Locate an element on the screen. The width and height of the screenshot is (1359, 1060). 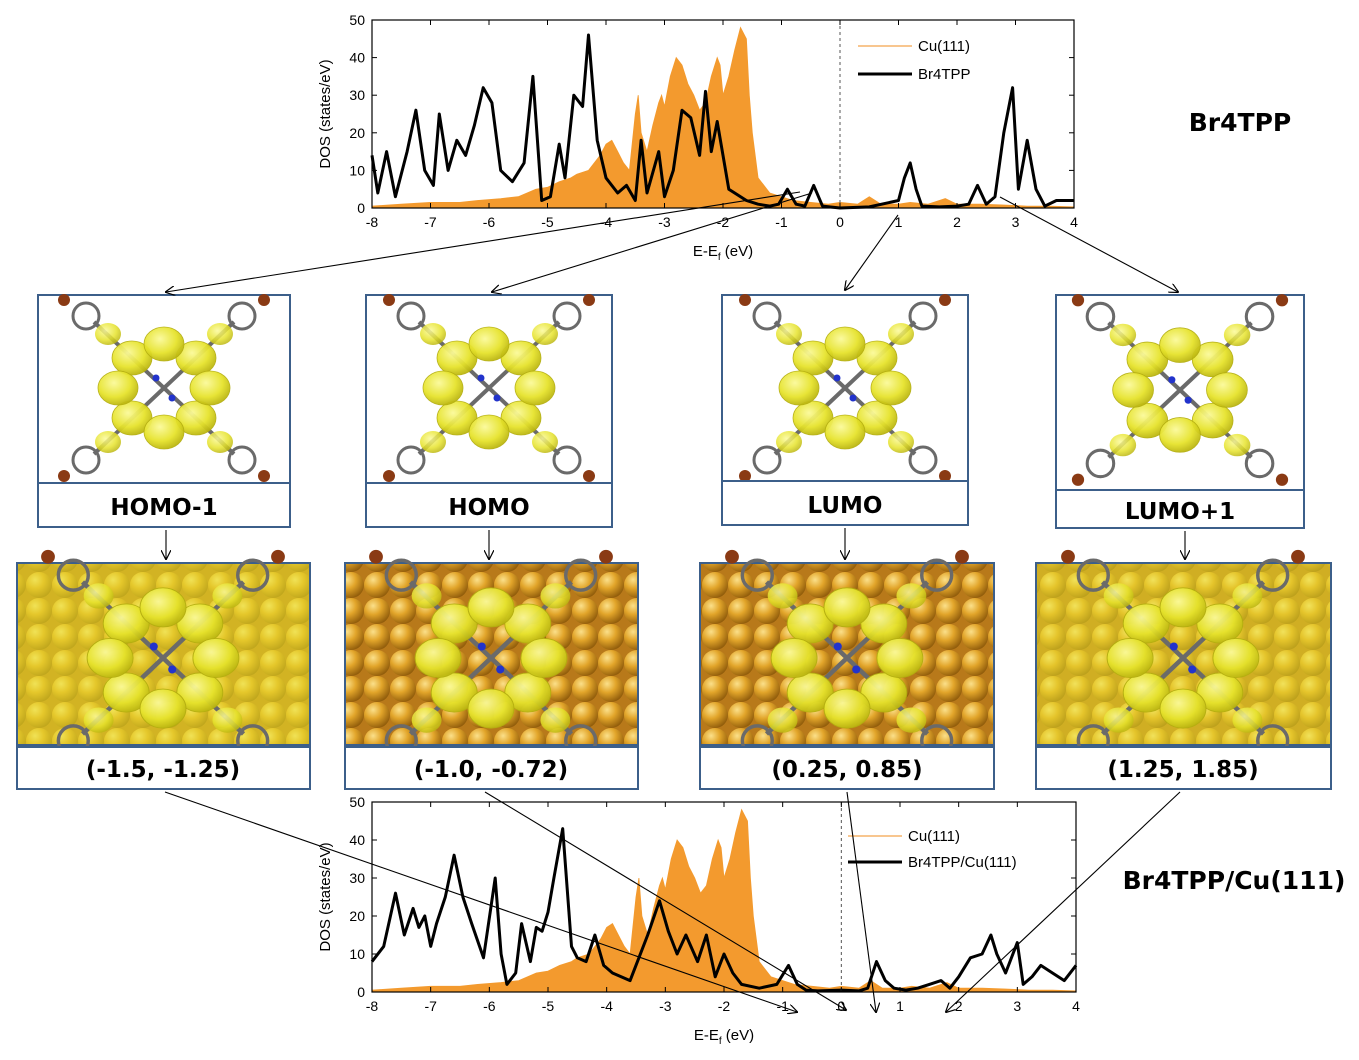
x-tick-label: 3 is located at coordinates (1017, 1006).